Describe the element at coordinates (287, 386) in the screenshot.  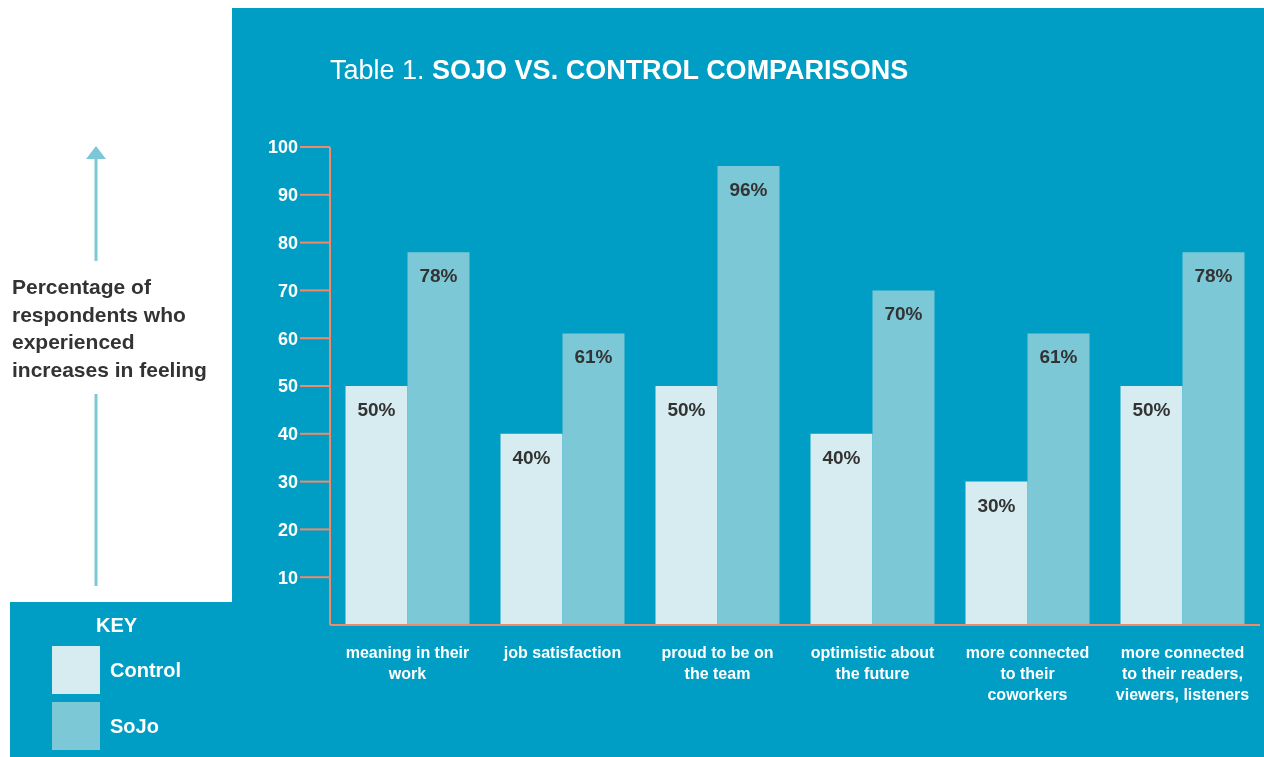
I see `y-tick-label: 50` at that location.